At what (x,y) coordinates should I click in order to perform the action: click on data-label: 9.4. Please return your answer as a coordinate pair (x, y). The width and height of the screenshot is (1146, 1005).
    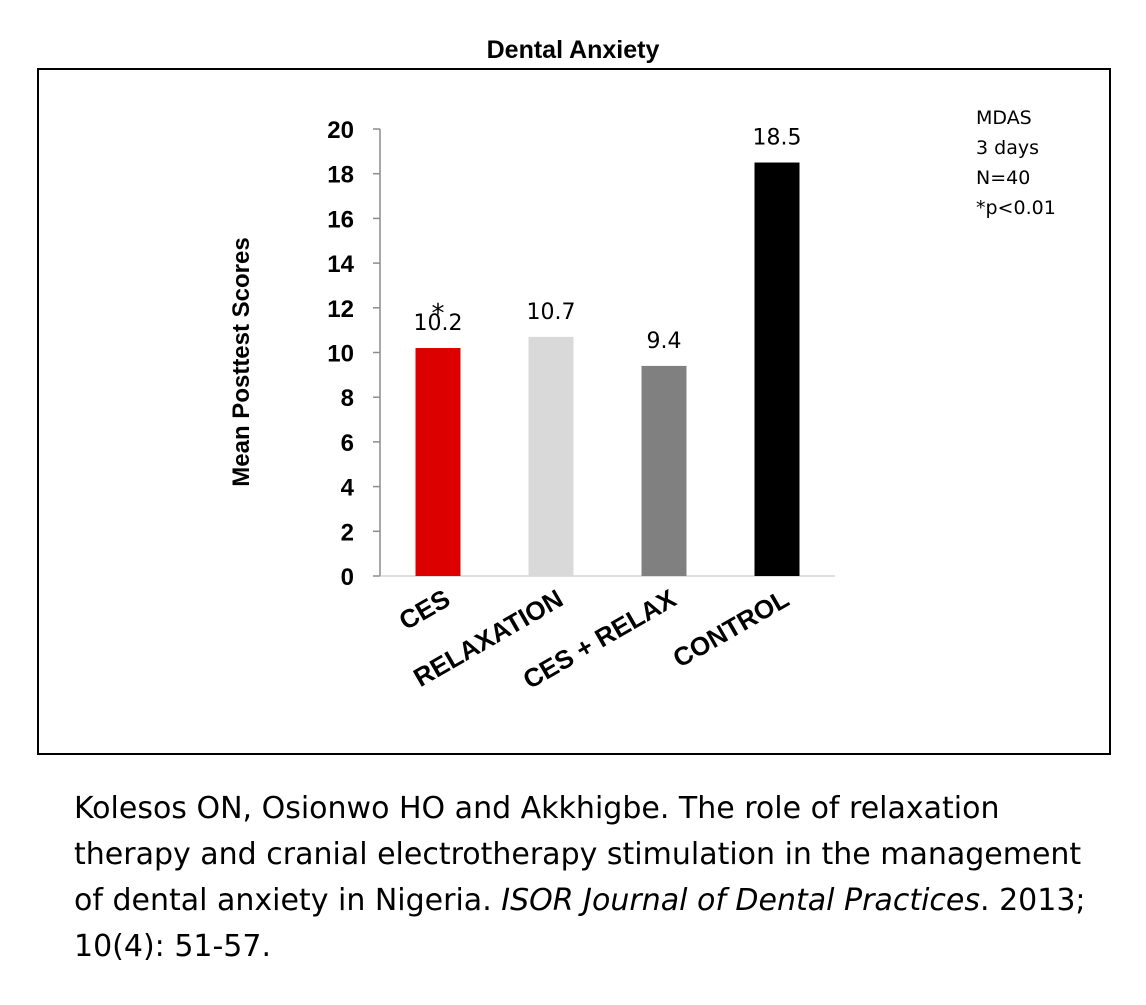
    Looking at the image, I should click on (664, 341).